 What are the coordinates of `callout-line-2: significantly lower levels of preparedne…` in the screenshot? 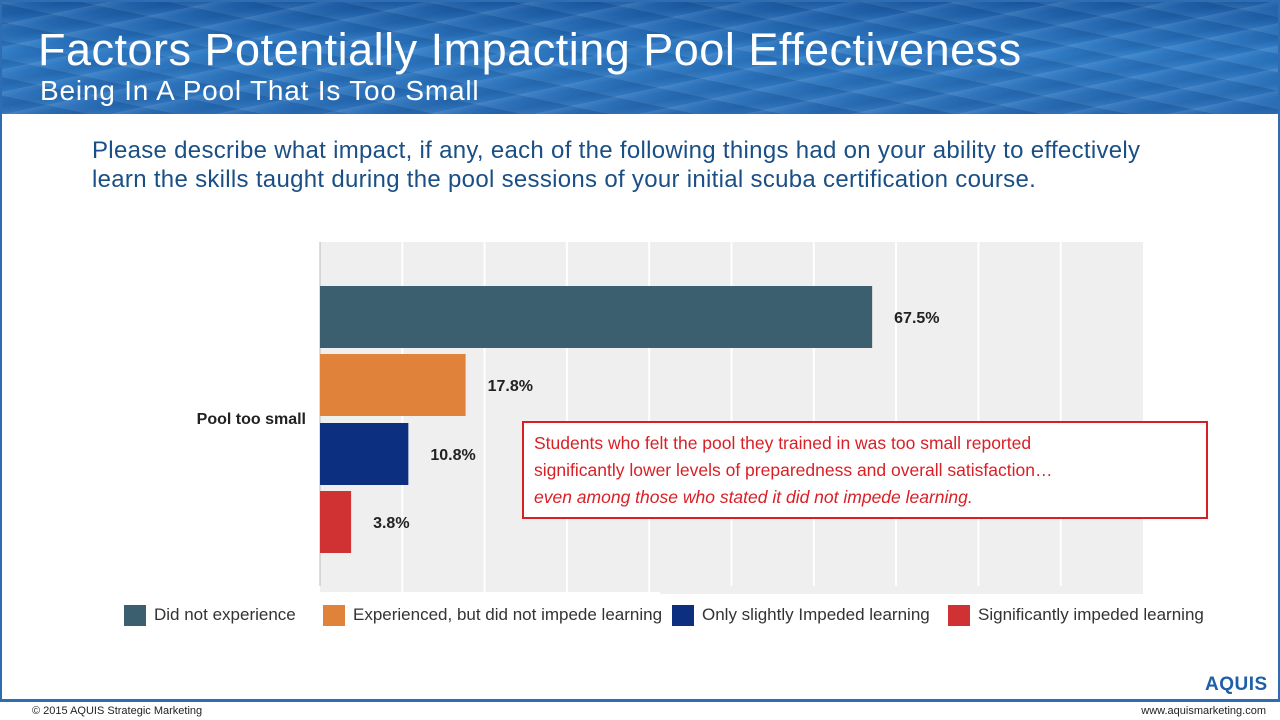 It's located at (793, 470).